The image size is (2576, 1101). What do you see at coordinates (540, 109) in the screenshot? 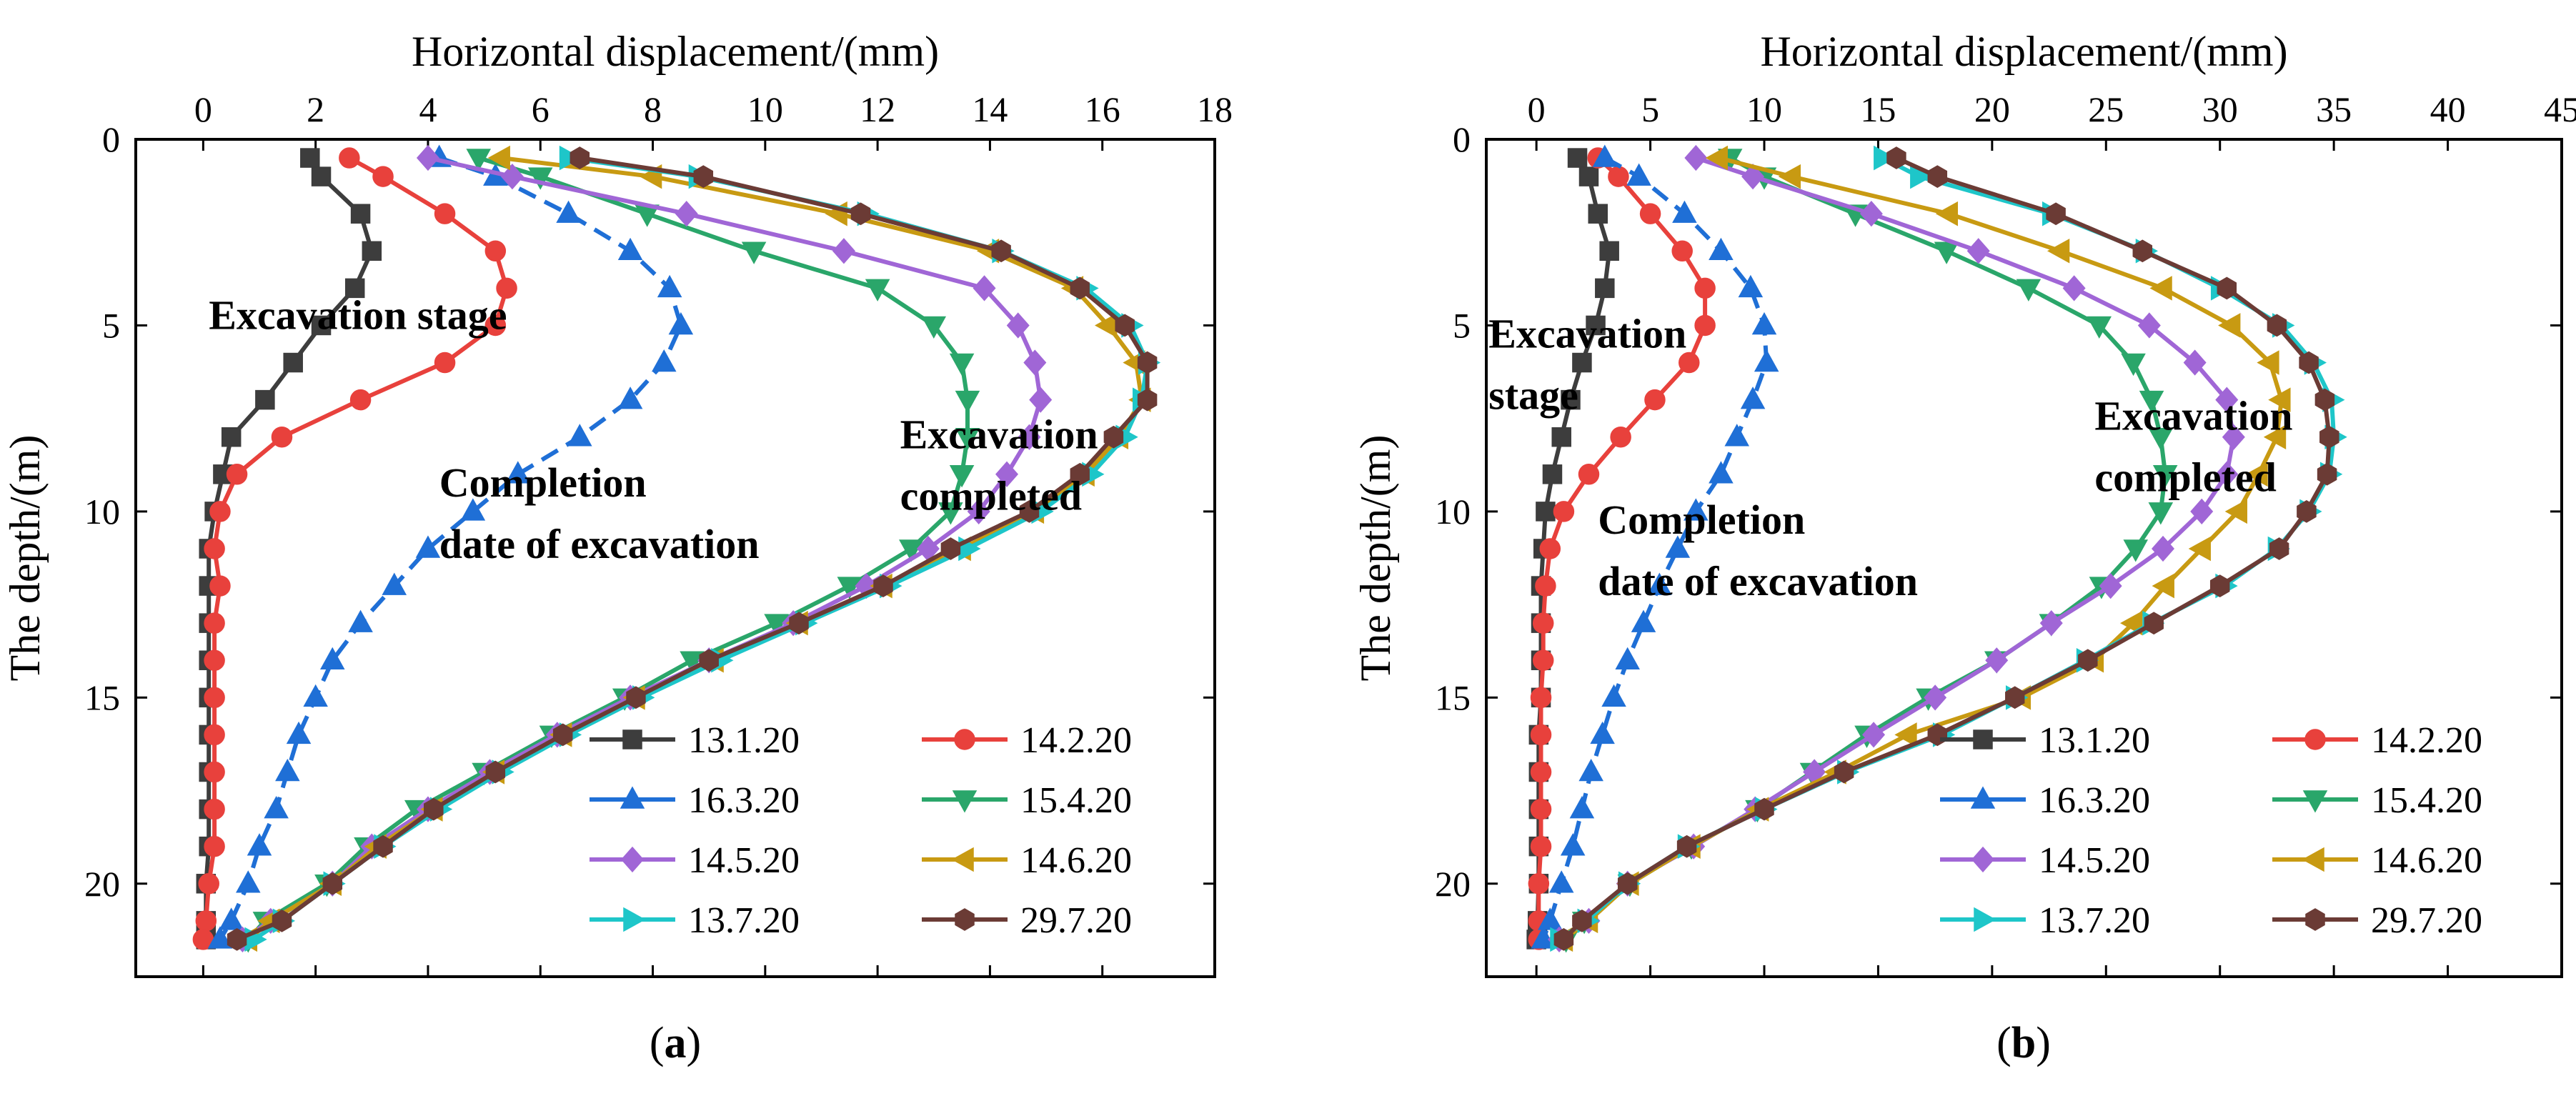
I see `x-tick-label-a-3: 6` at bounding box center [540, 109].